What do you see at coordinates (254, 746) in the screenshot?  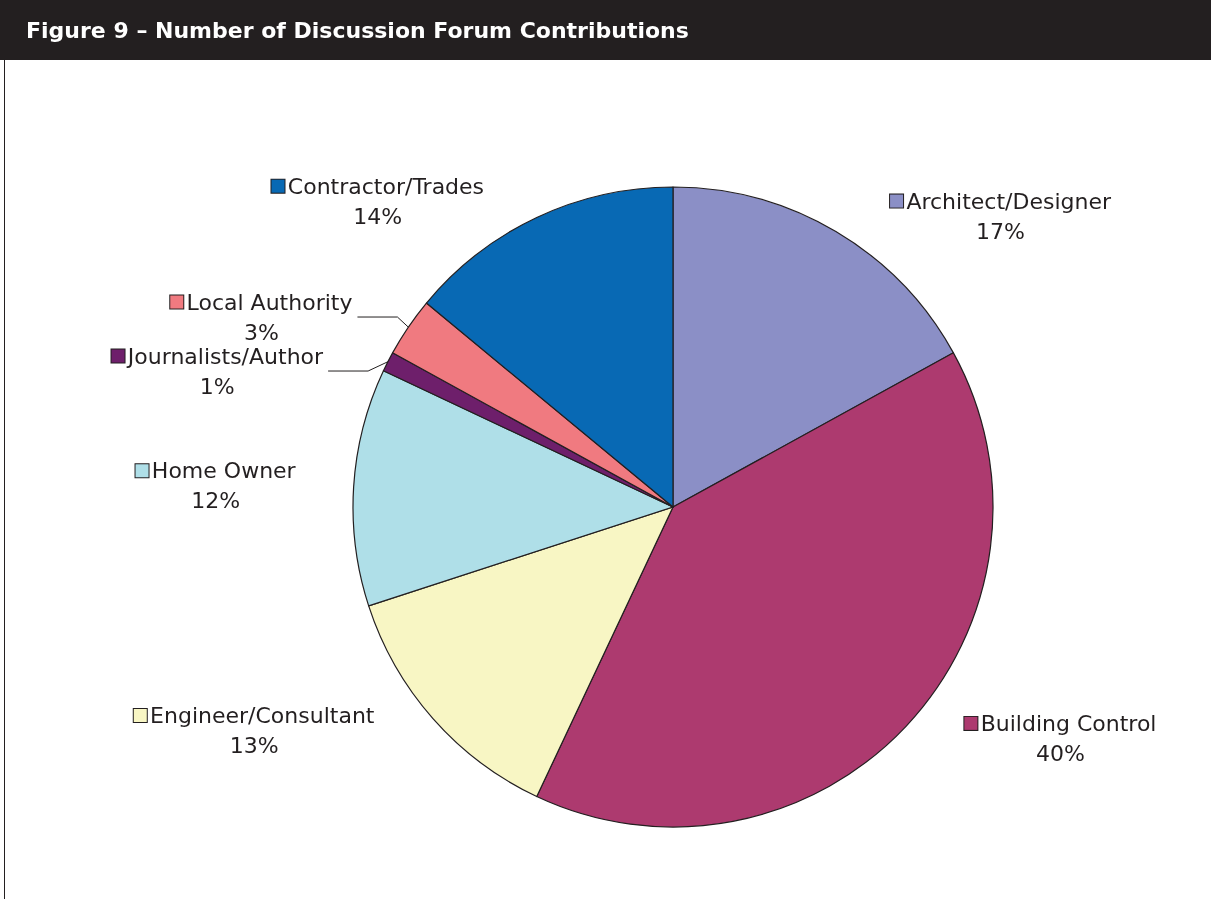 I see `data-label: 13%` at bounding box center [254, 746].